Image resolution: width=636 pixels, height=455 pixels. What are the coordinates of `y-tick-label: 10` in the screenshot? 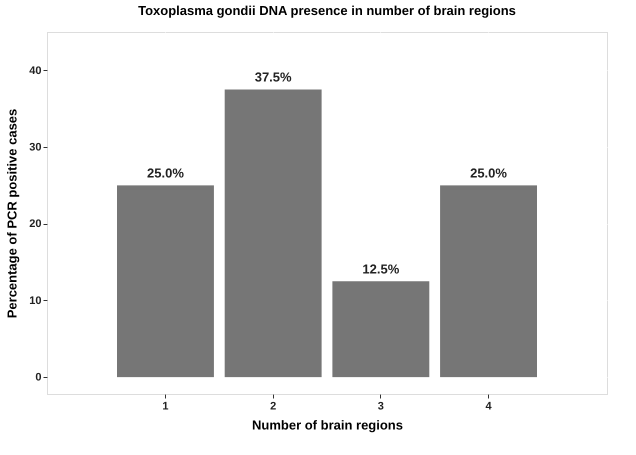 It's located at (35, 300).